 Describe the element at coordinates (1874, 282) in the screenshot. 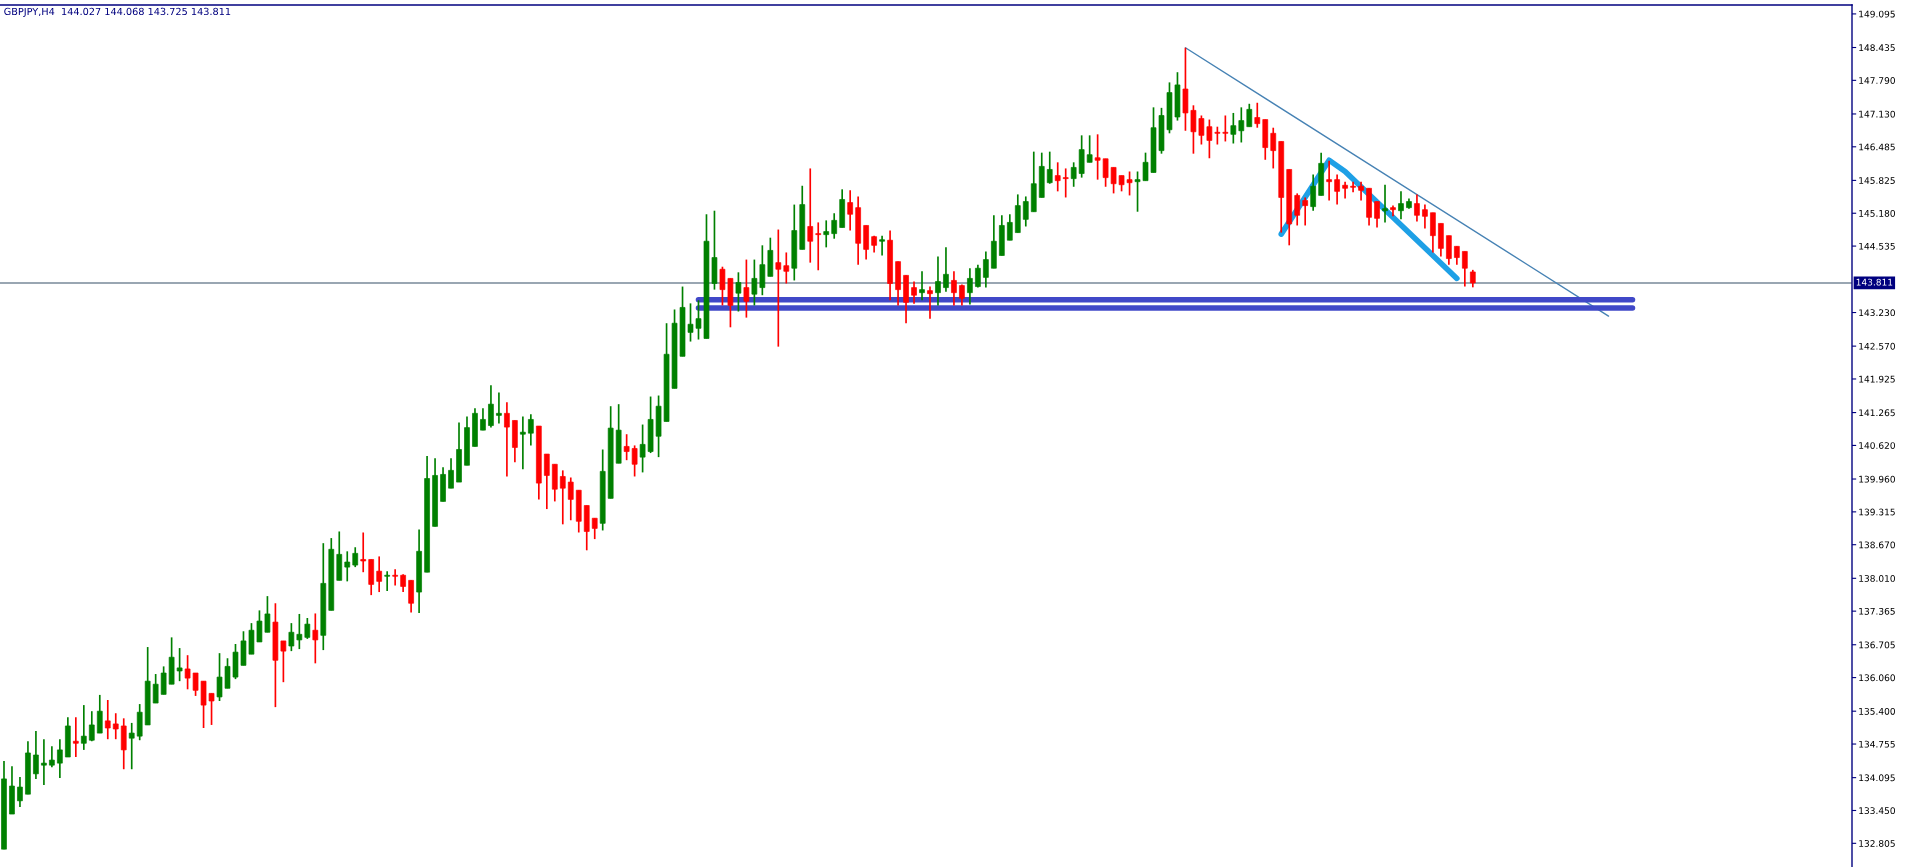

I see `ref-line-label: 143.811` at that location.